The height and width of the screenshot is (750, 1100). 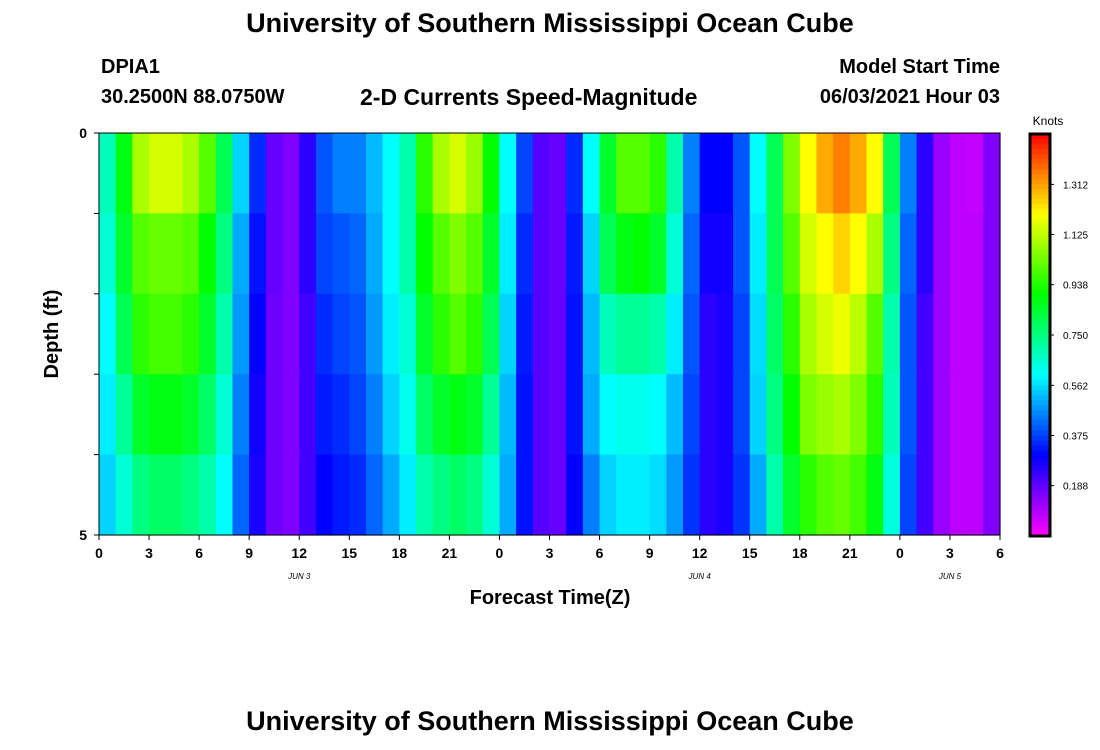 I want to click on colorbar-tick-label: 0.938, so click(x=1075, y=286).